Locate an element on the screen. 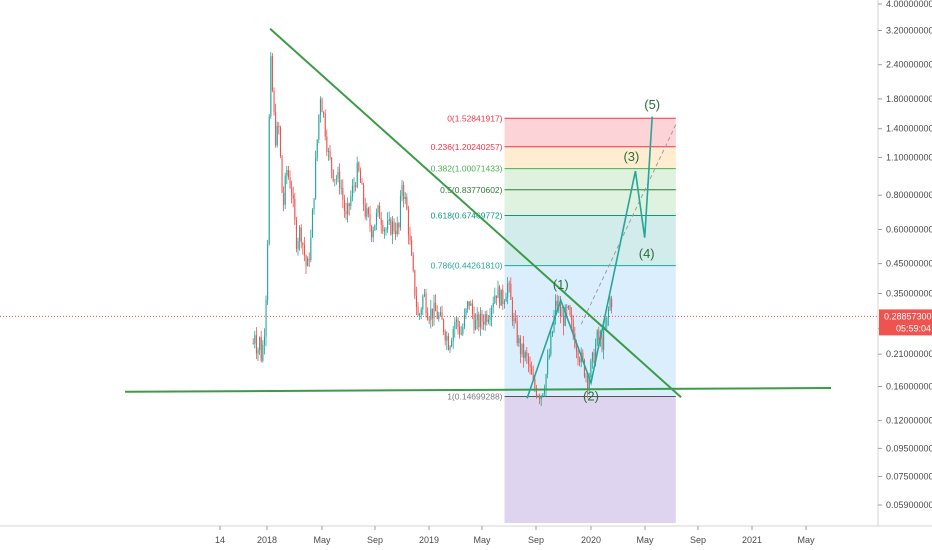  trendline-support is located at coordinates (478, 390).